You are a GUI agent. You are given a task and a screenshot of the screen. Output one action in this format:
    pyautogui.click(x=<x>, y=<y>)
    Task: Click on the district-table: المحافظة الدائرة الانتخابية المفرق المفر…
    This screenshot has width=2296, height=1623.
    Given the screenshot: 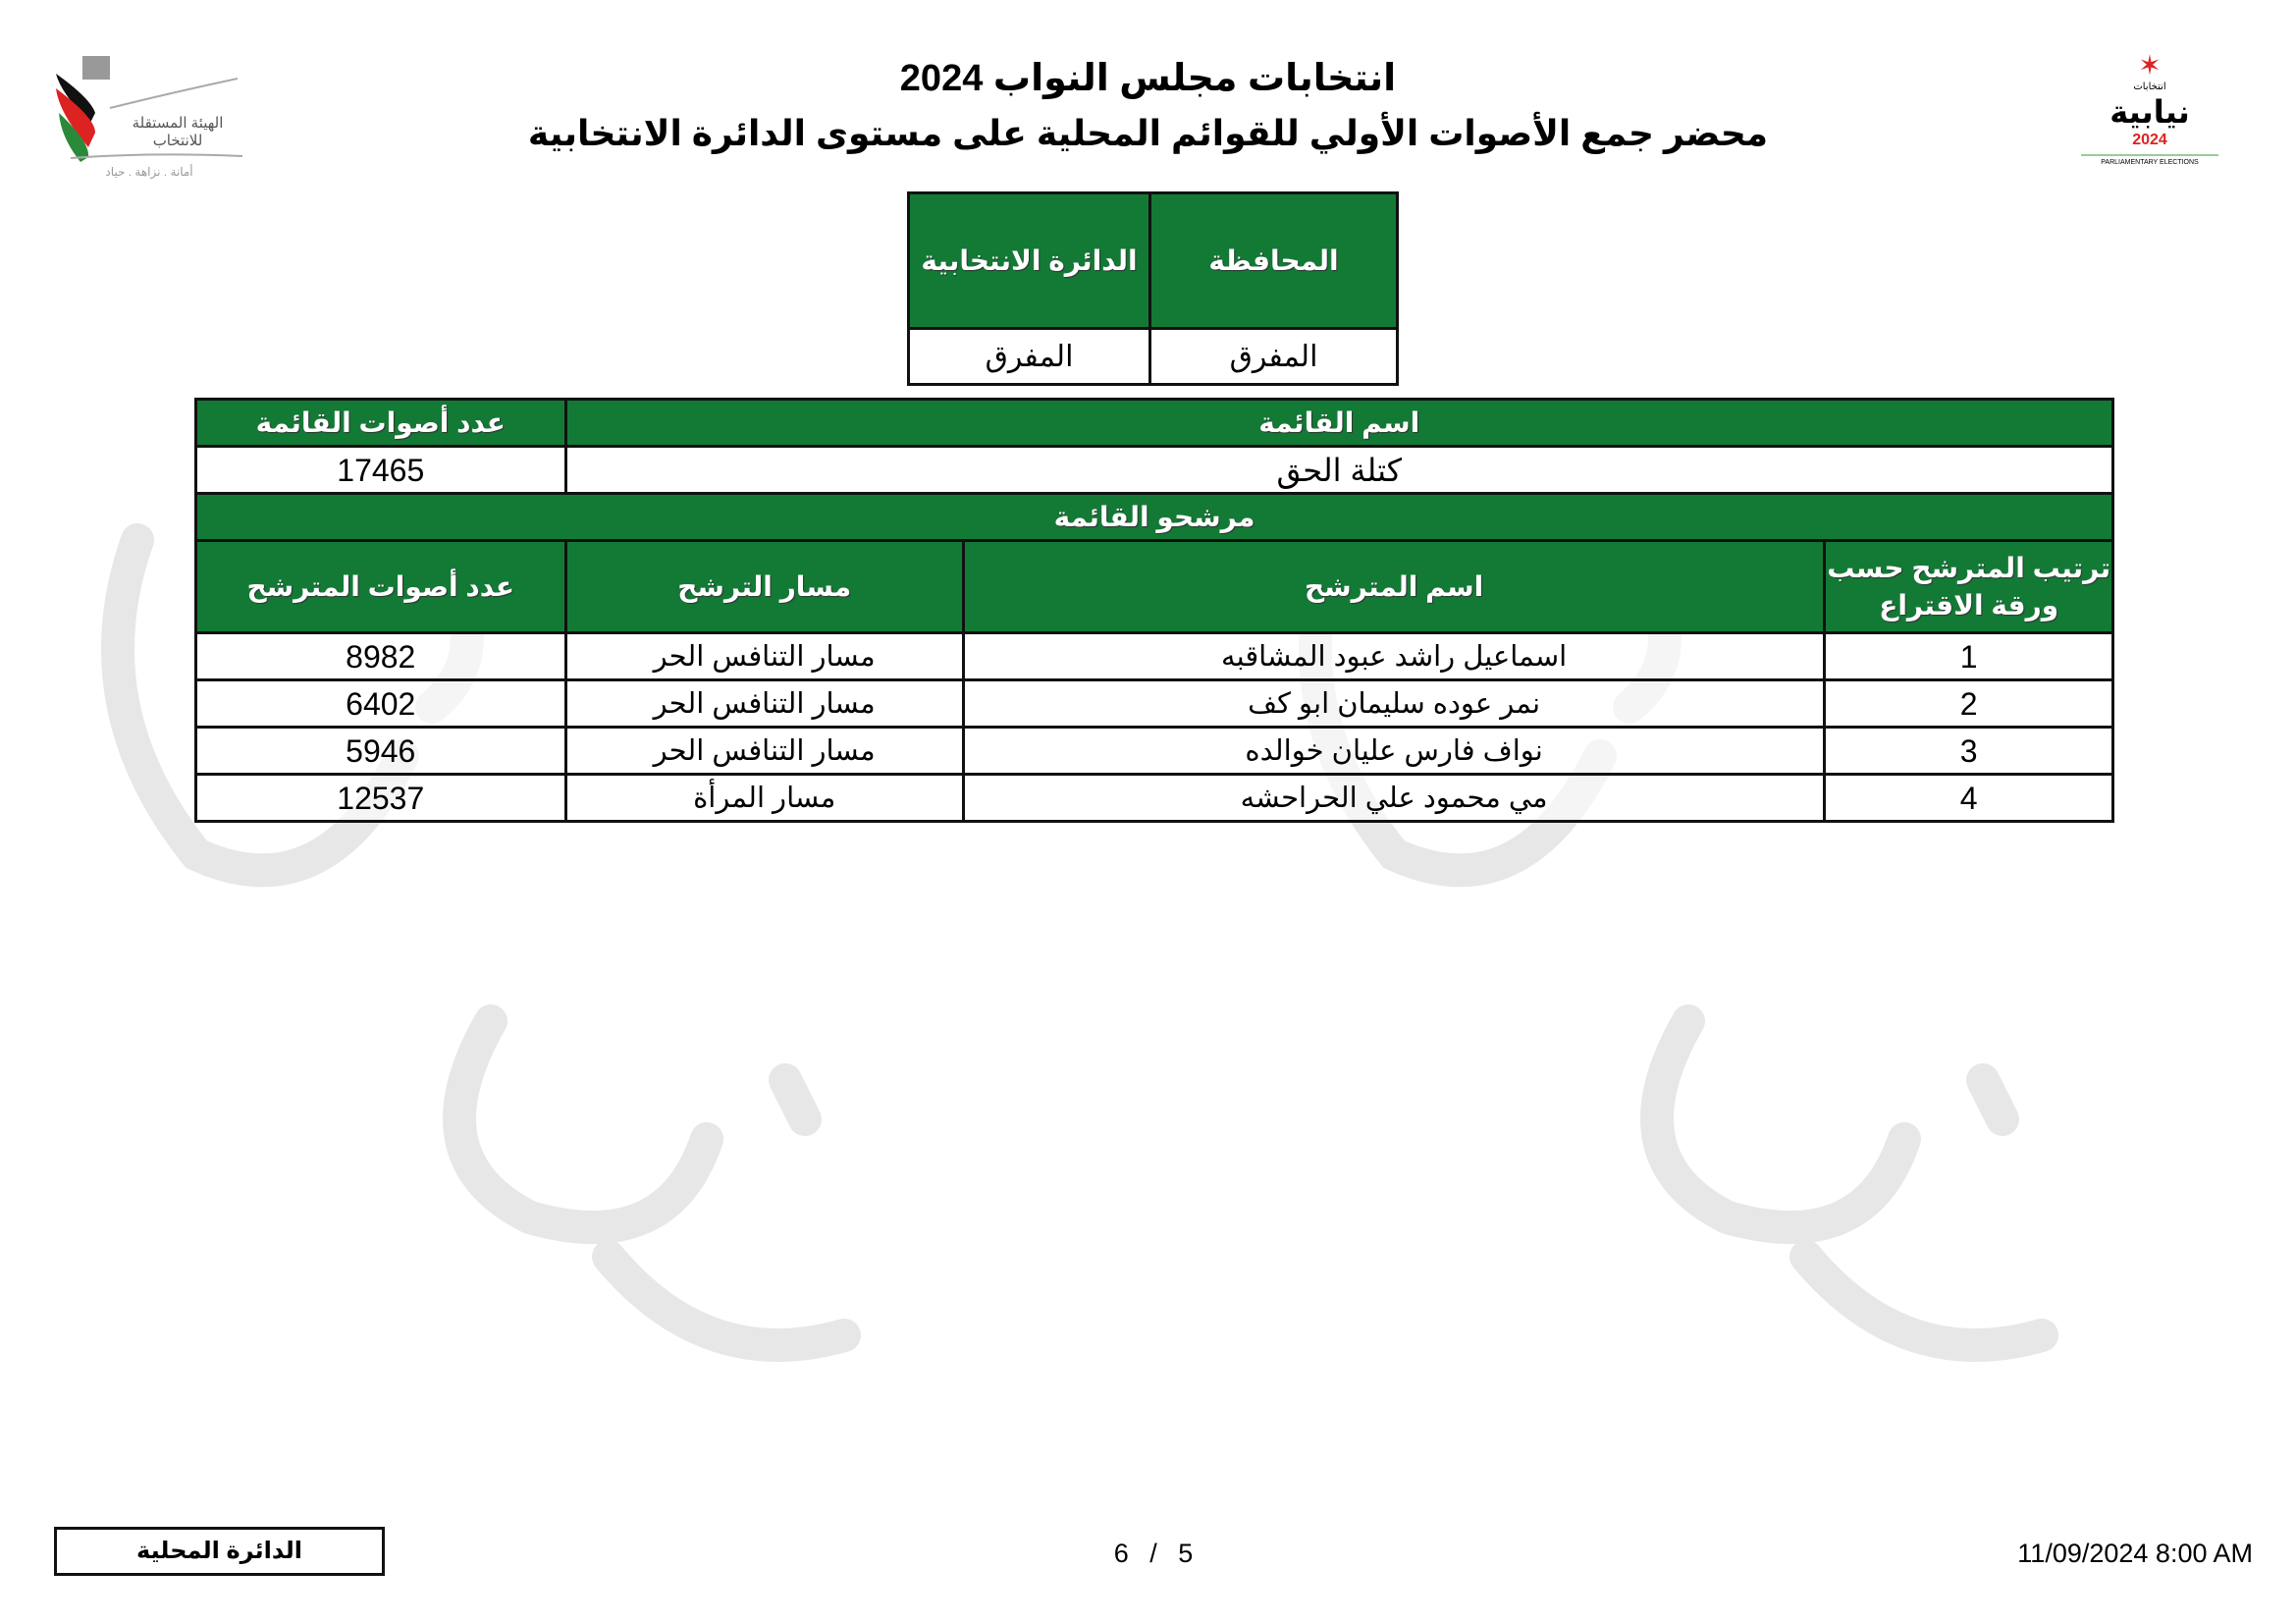 What is the action you would take?
    pyautogui.click(x=1153, y=288)
    